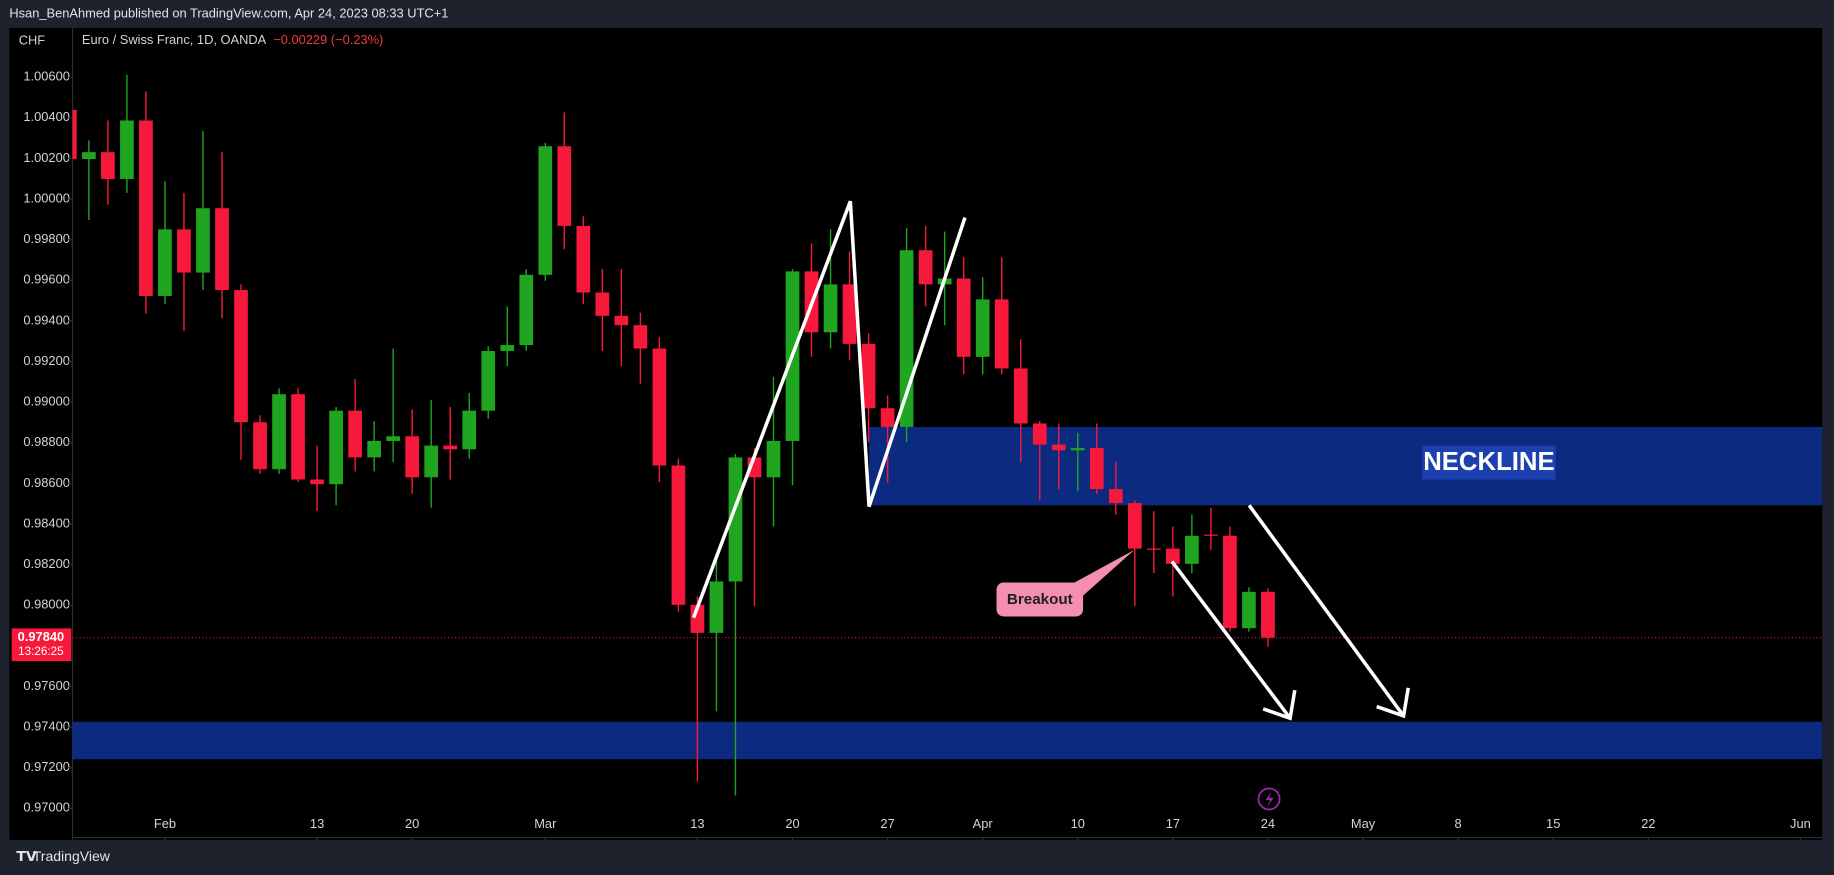 This screenshot has height=875, width=1834. Describe the element at coordinates (26, 856) in the screenshot. I see `brand: 𝗧𝗩` at that location.